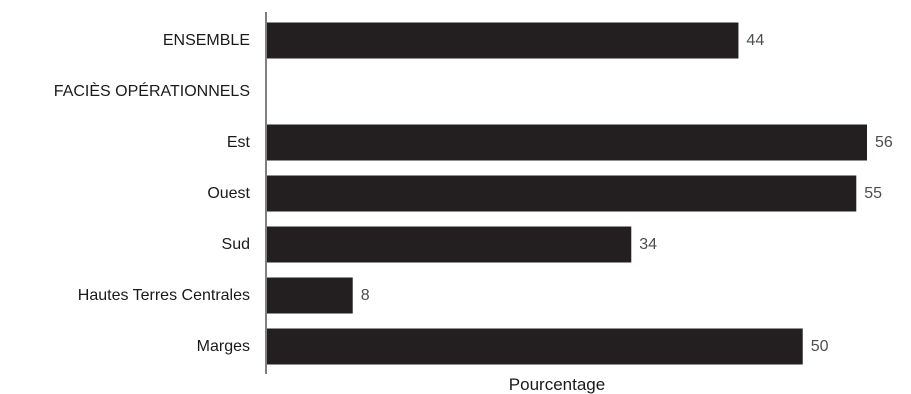 The width and height of the screenshot is (911, 394). Describe the element at coordinates (223, 346) in the screenshot. I see `category-label-marges: Marges` at that location.